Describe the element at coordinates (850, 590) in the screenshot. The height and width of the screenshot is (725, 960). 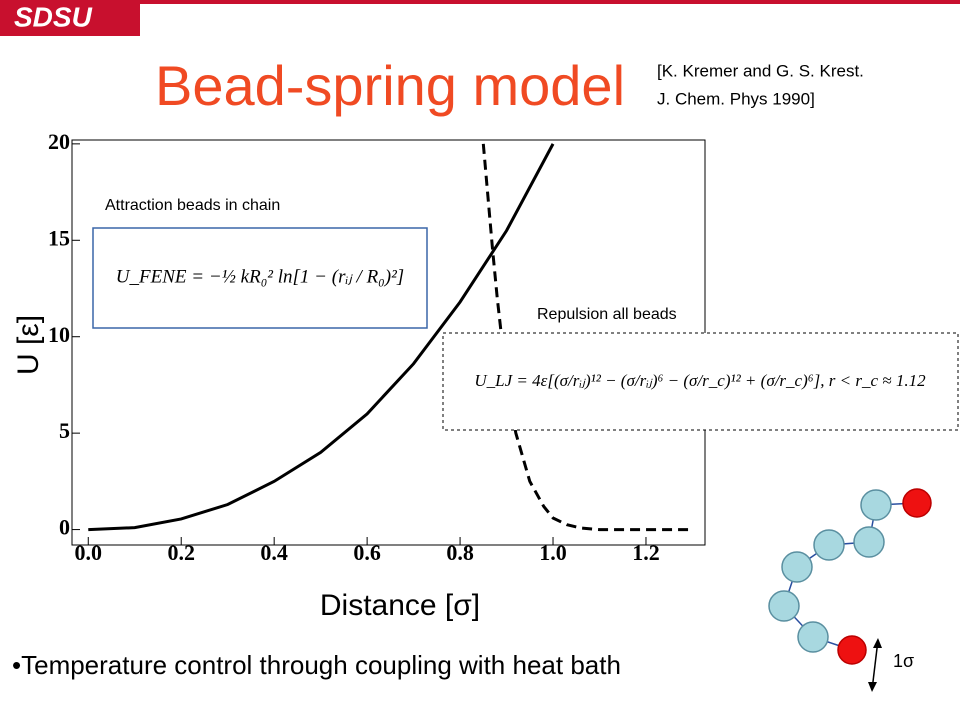
I see `bead-chain` at that location.